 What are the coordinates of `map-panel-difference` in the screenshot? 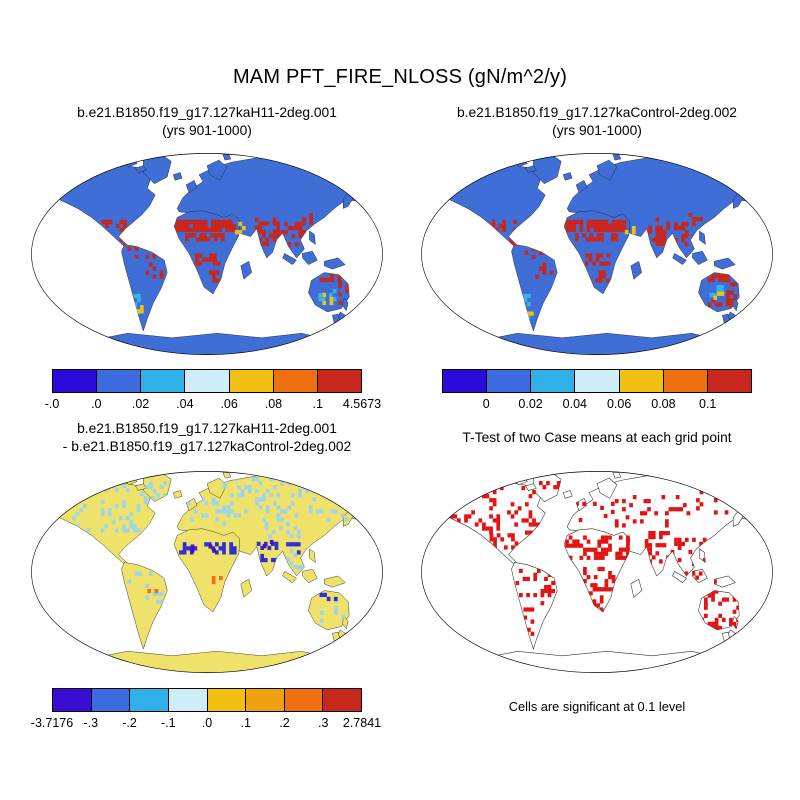 It's located at (207, 572).